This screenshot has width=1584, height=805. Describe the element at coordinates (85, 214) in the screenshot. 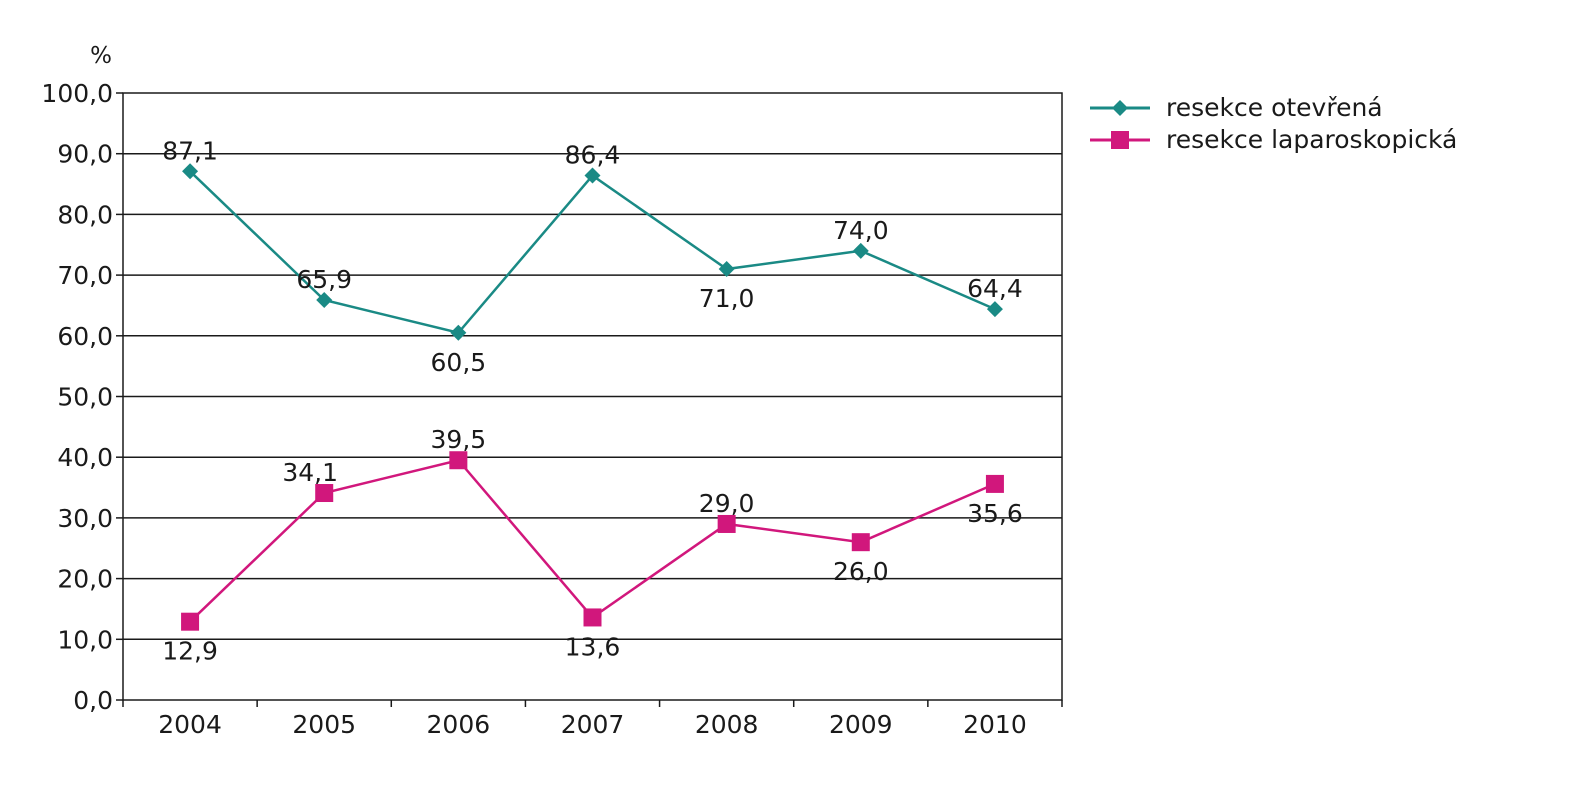

I see `y-tick-label: 80,0` at that location.